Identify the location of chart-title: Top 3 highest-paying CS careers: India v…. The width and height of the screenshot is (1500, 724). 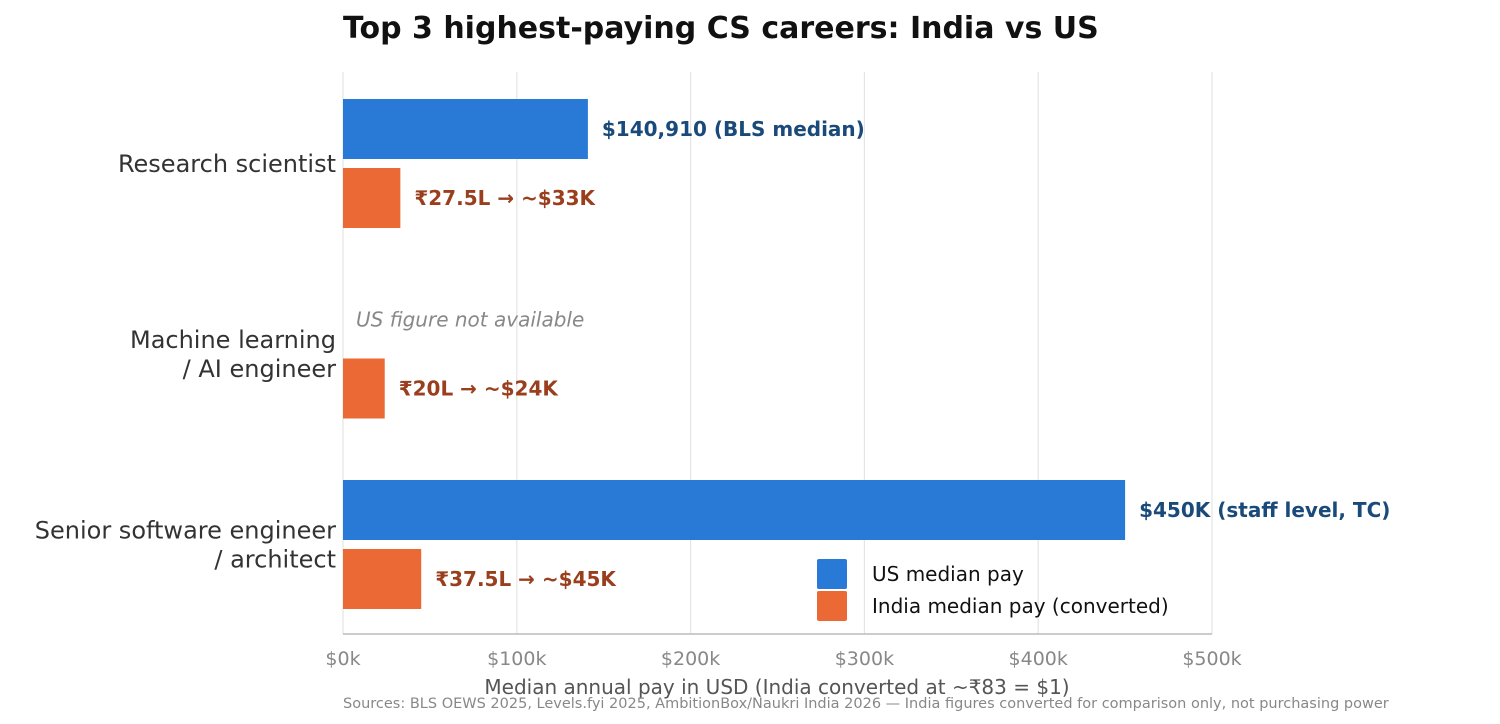
(721, 28).